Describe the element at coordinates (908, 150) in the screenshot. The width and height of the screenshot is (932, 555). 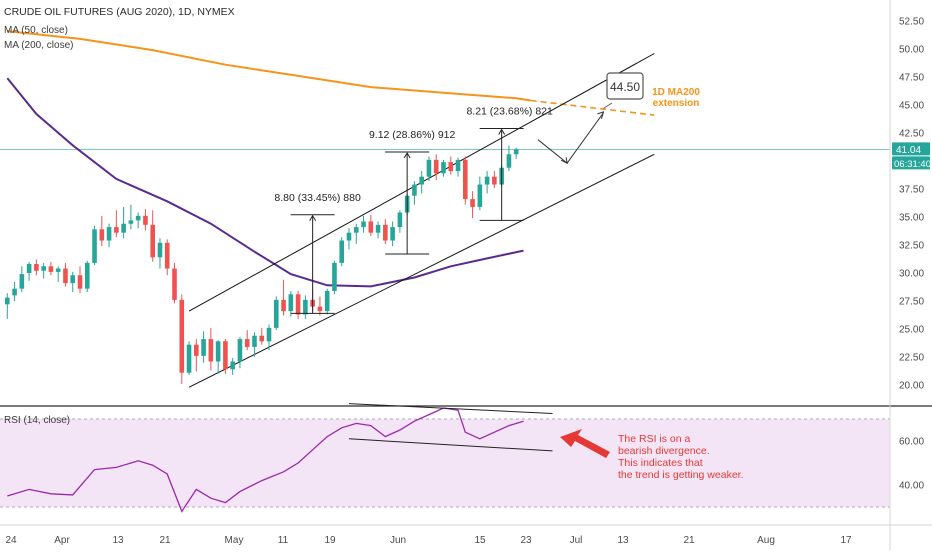
I see `last-price-value: 41.04` at that location.